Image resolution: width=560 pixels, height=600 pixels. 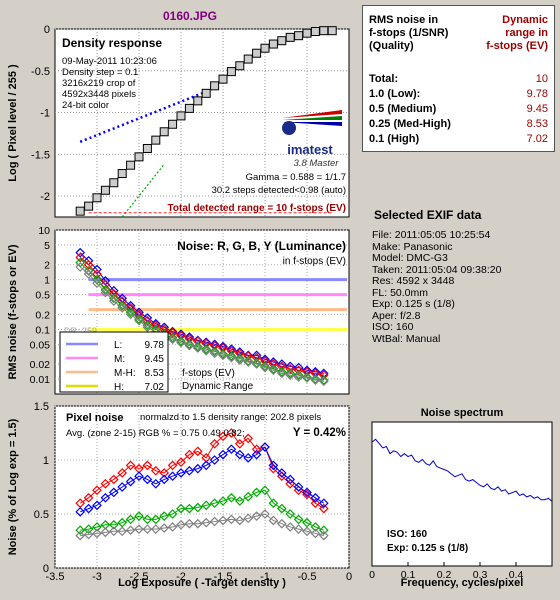 I want to click on pixel-noise-y: Y = 0.42%, so click(x=319, y=433).